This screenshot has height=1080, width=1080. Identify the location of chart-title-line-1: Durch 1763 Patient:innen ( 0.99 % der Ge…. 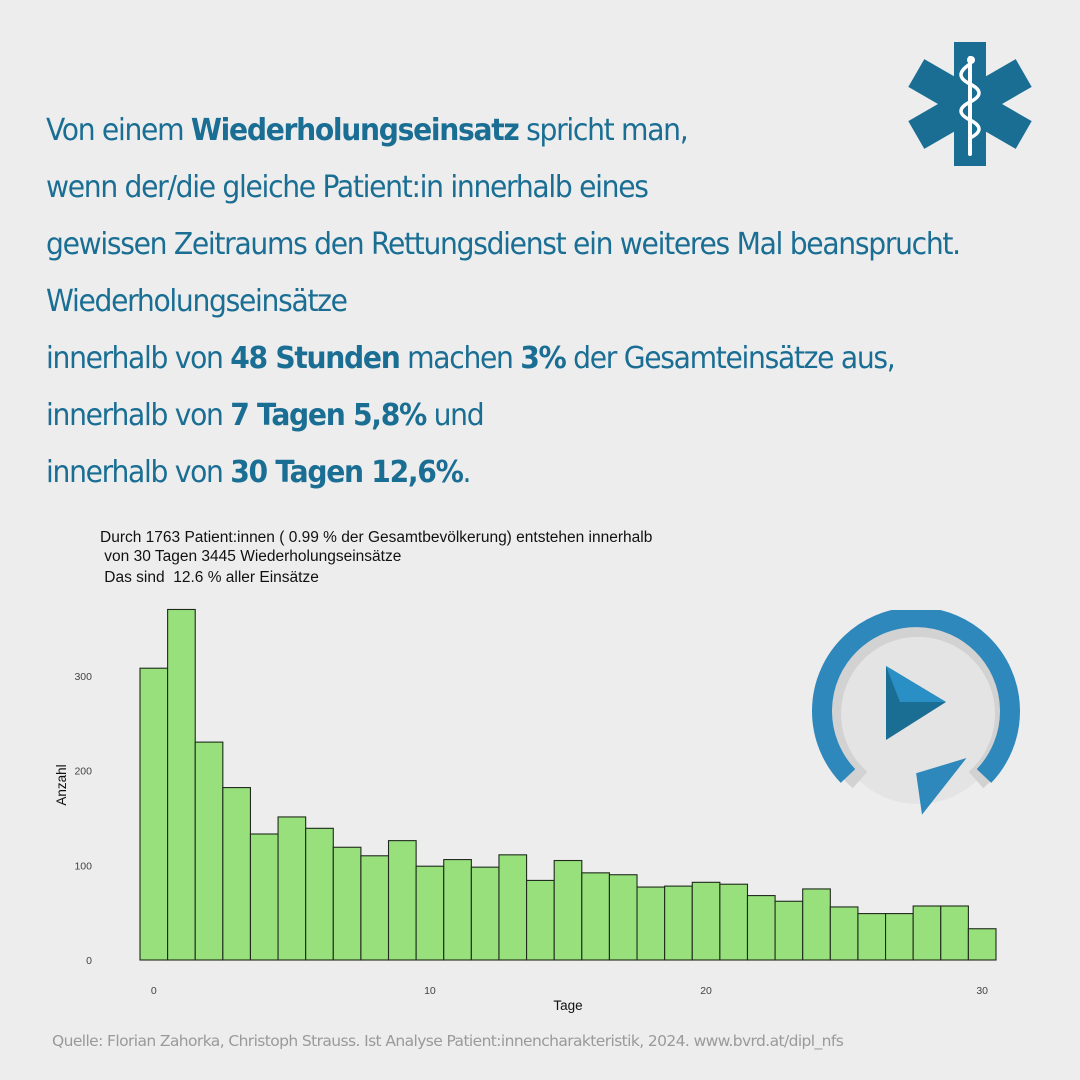
(376, 537).